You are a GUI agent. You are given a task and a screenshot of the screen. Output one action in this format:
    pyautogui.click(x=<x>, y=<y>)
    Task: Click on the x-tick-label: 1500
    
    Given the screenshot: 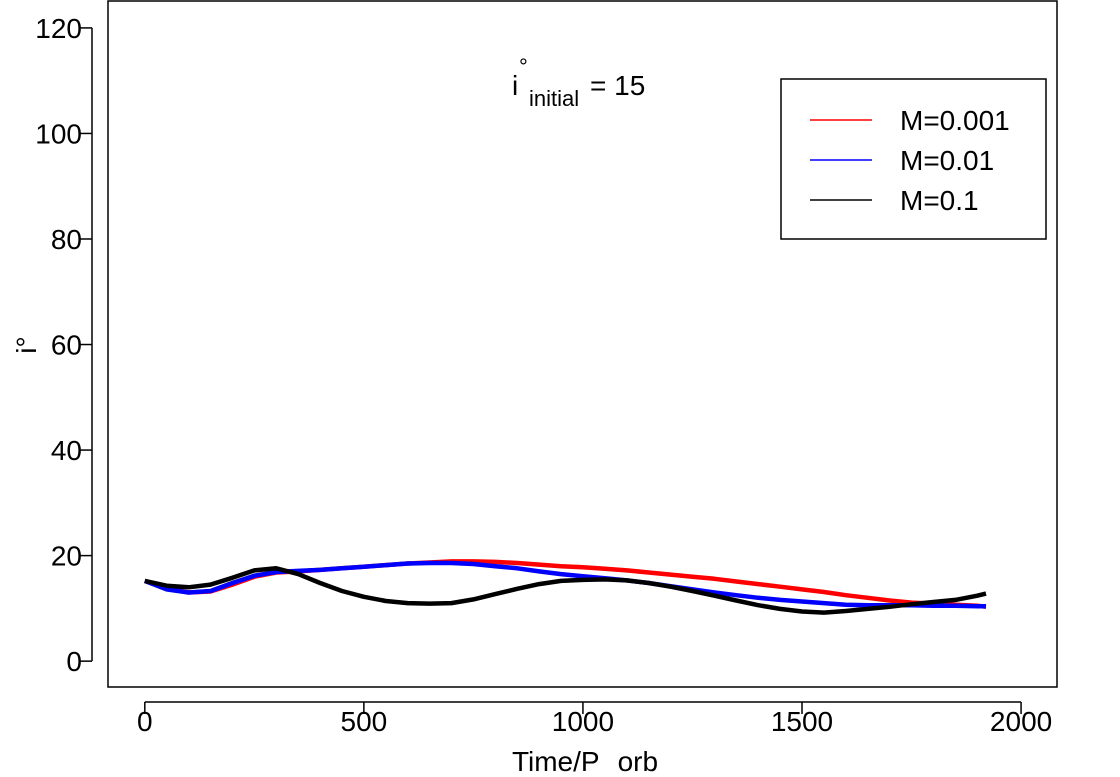 What is the action you would take?
    pyautogui.click(x=802, y=721)
    